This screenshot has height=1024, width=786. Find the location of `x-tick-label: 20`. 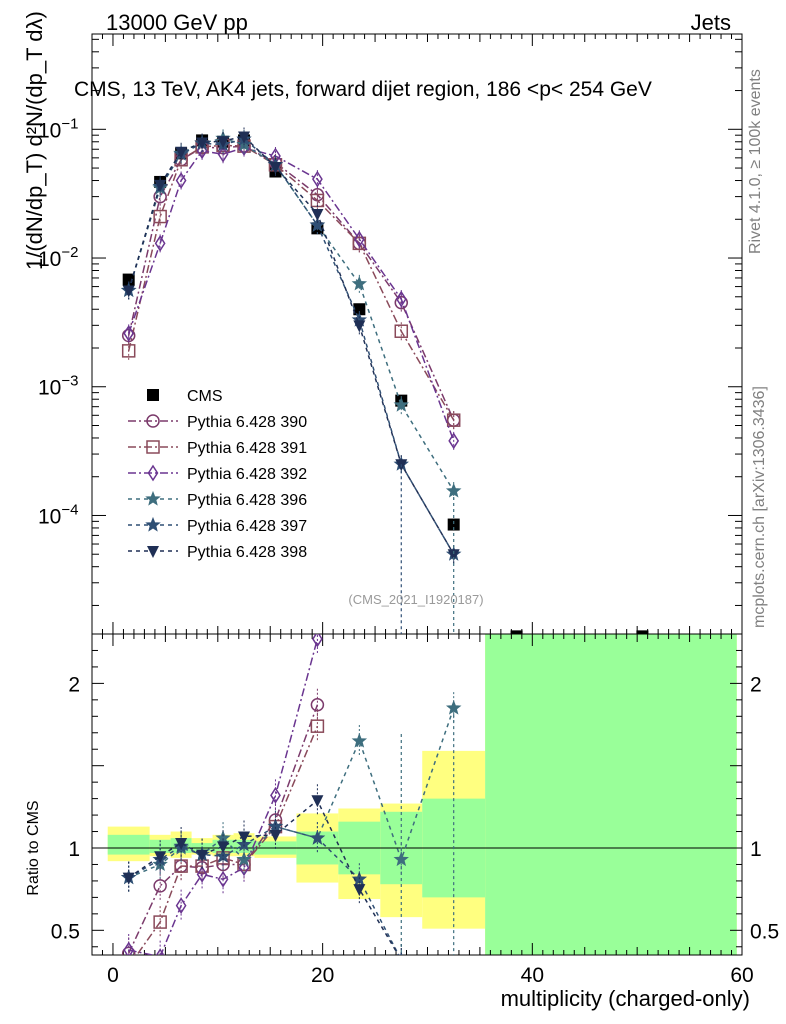

x-tick-label: 20 is located at coordinates (322, 975).